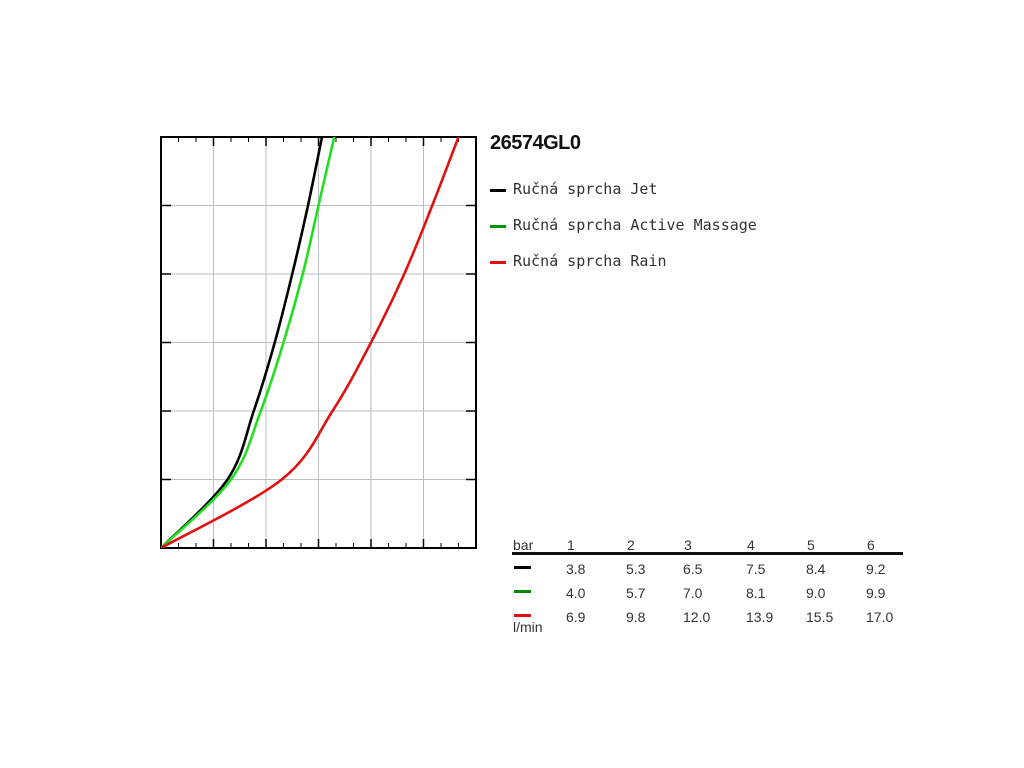  What do you see at coordinates (636, 569) in the screenshot?
I see `table-cell: 5.3` at bounding box center [636, 569].